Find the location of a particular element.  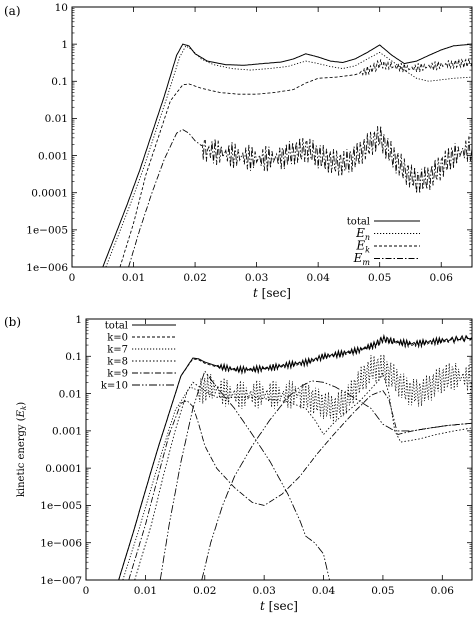

series-line-k10 is located at coordinates (244, 475).